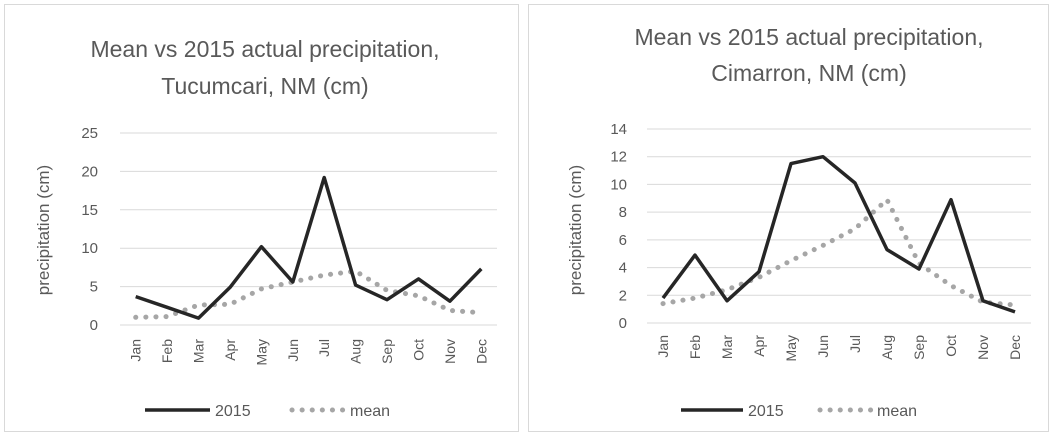 Image resolution: width=1053 pixels, height=437 pixels. I want to click on y-tick-label: 14, so click(618, 129).